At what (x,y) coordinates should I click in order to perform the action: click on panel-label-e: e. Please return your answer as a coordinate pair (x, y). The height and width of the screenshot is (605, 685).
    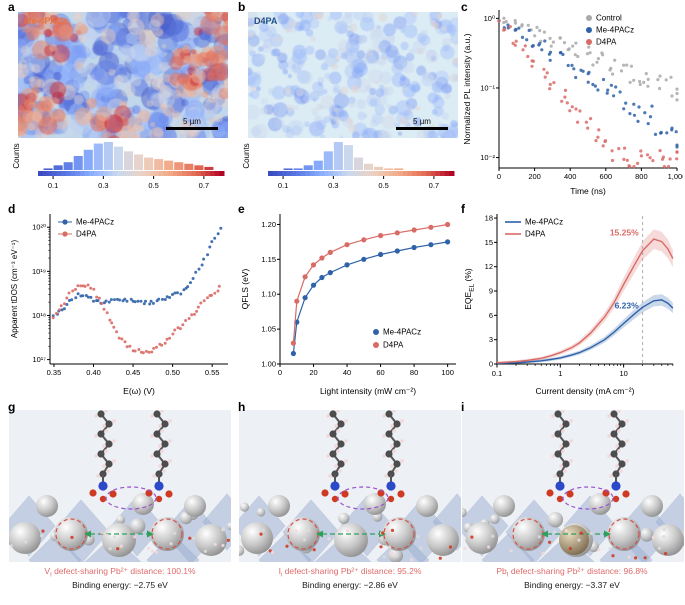
    Looking at the image, I should click on (241, 209).